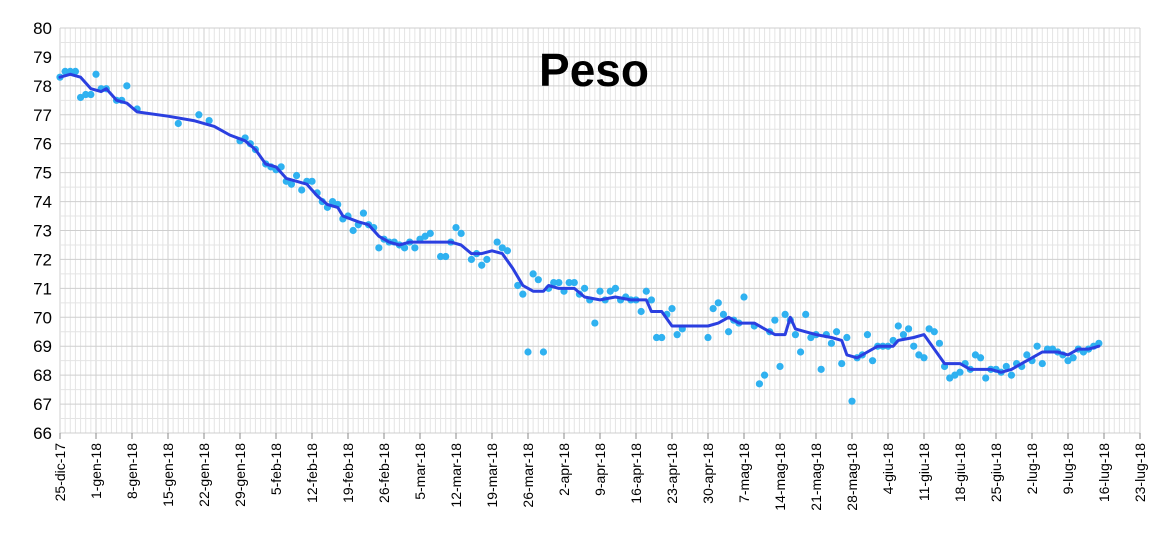  Describe the element at coordinates (240, 475) in the screenshot. I see `x-tick-label: 29-gen-18` at that location.